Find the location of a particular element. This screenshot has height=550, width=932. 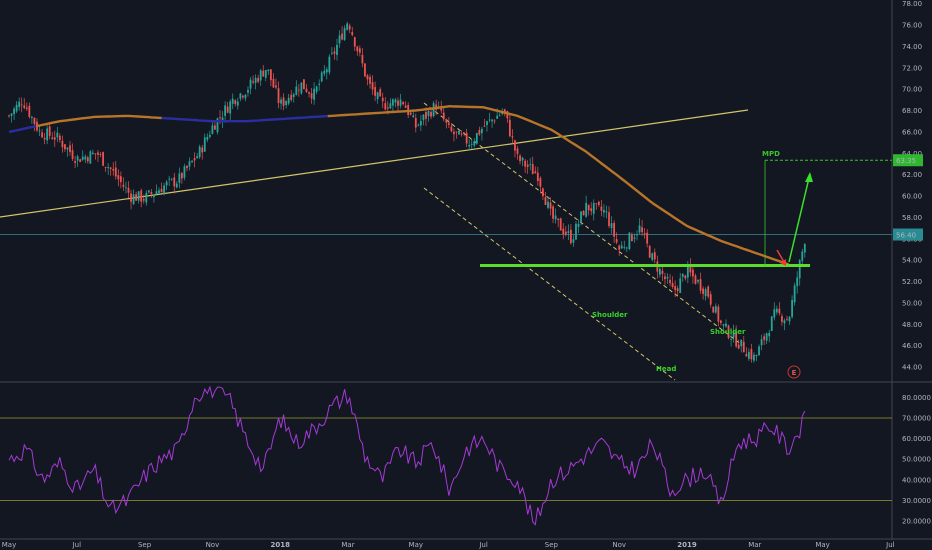

price-tick-label: 78.00 is located at coordinates (912, 4).